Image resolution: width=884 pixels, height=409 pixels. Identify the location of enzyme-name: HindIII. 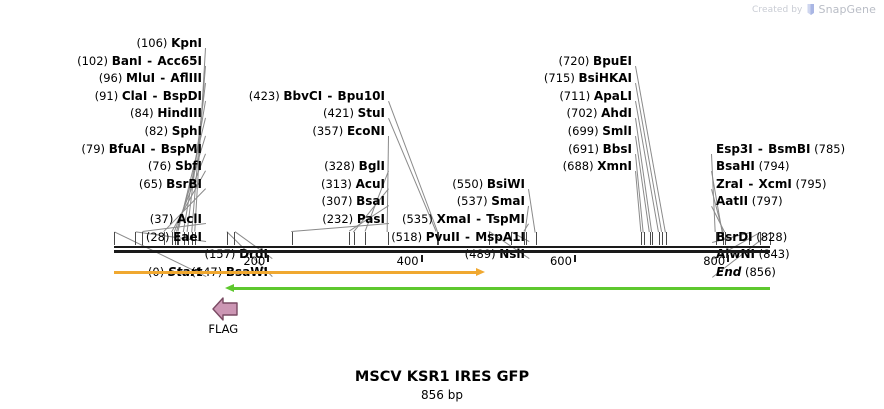
(179, 113).